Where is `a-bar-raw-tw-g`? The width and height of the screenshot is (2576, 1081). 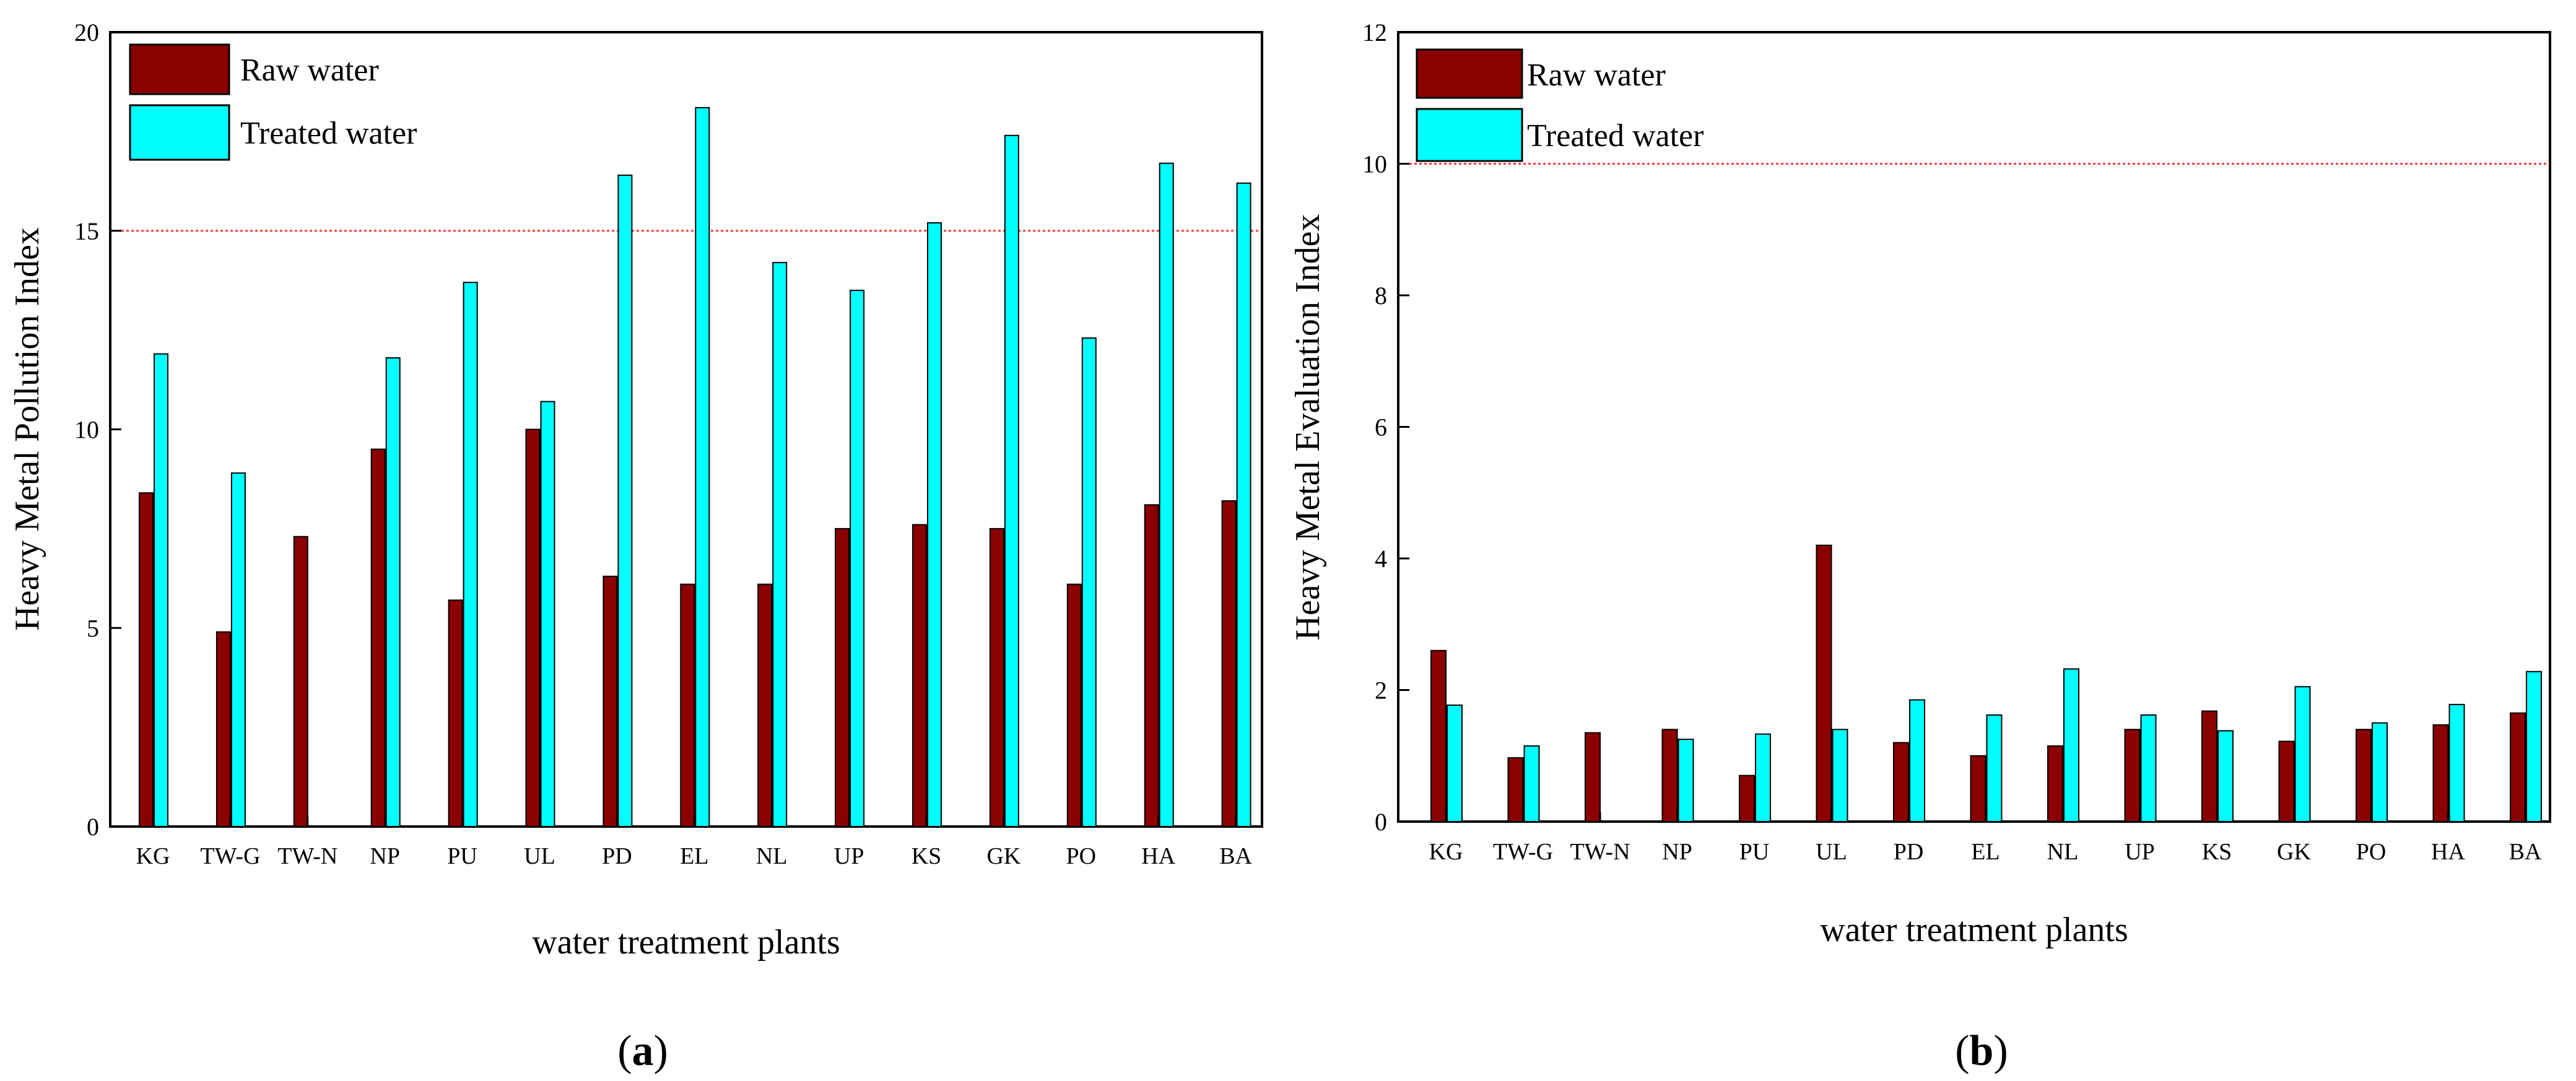
a-bar-raw-tw-g is located at coordinates (223, 729).